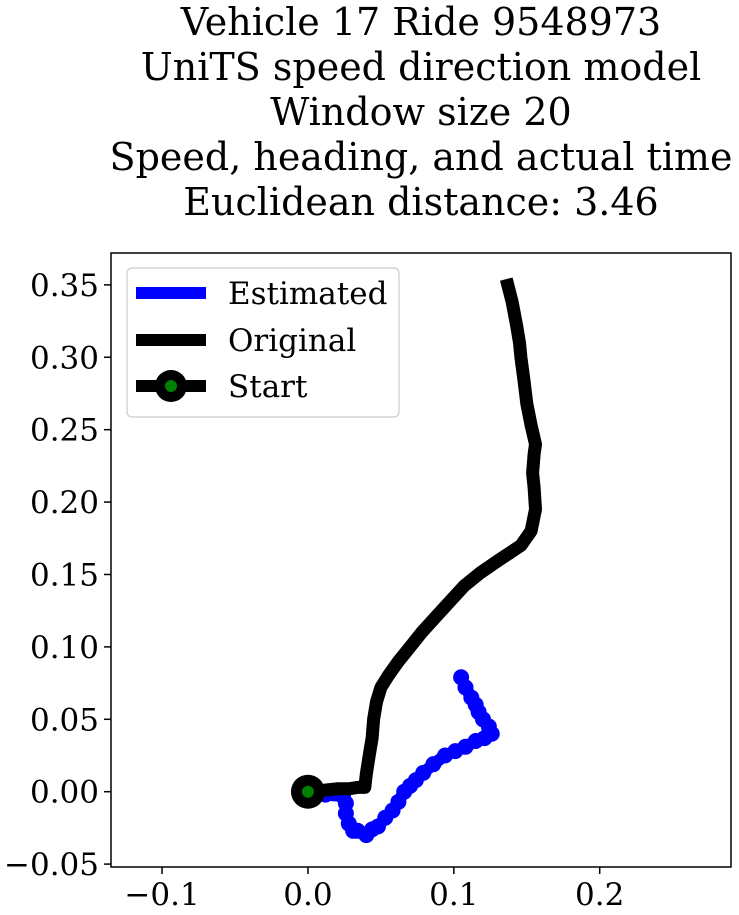 Image resolution: width=739 pixels, height=915 pixels. Describe the element at coordinates (64, 648) in the screenshot. I see `y-tick-label: 0.10` at that location.